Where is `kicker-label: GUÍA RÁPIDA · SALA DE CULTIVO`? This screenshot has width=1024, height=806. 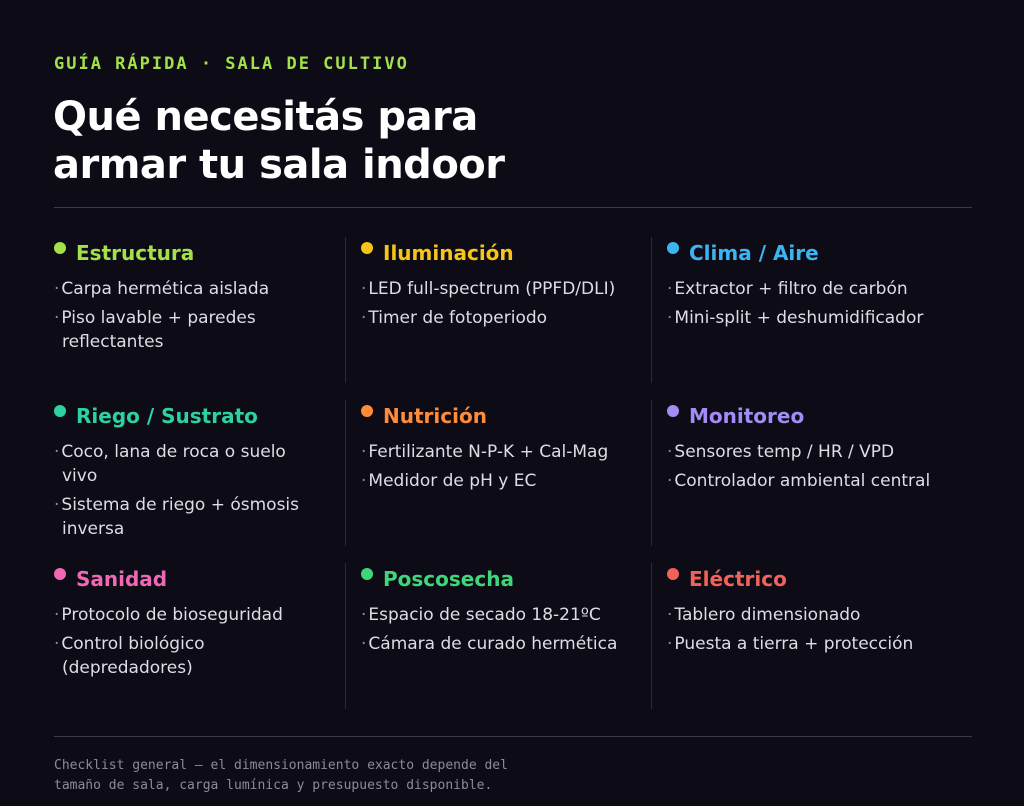
kicker-label: GUÍA RÁPIDA · SALA DE CULTIVO is located at coordinates (231, 64).